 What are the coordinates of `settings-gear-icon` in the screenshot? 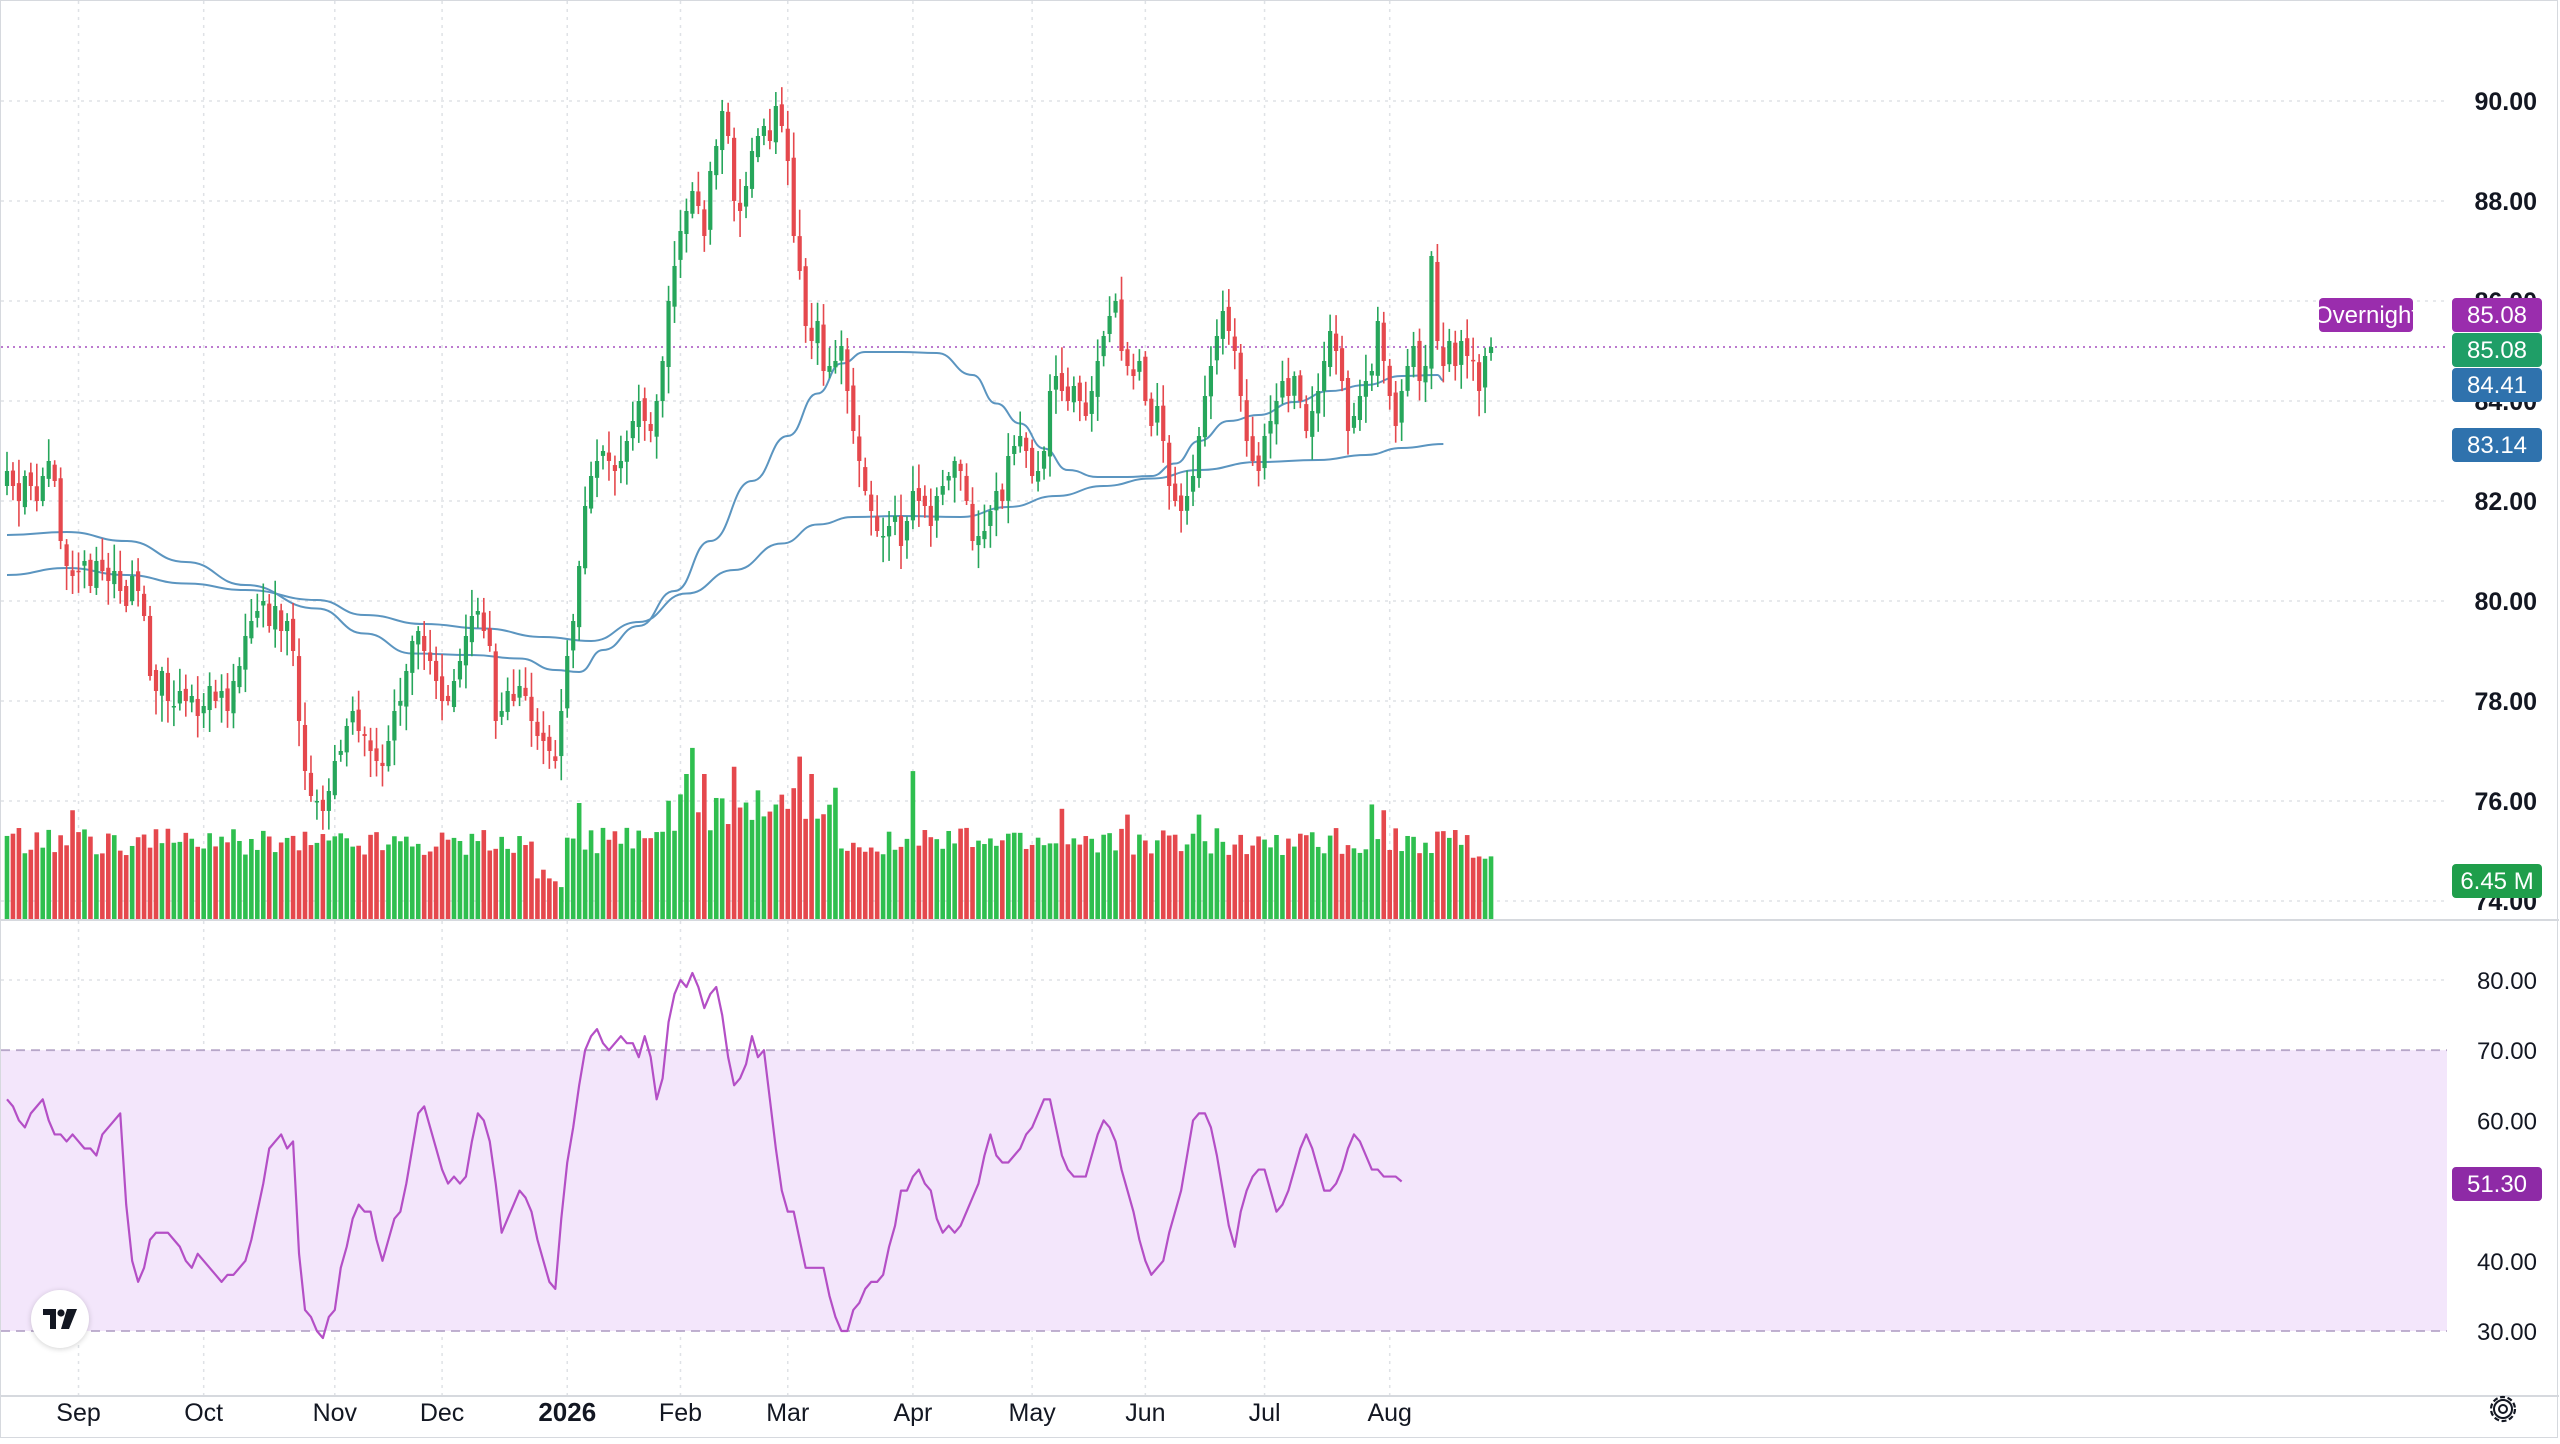 It's located at (2503, 1409).